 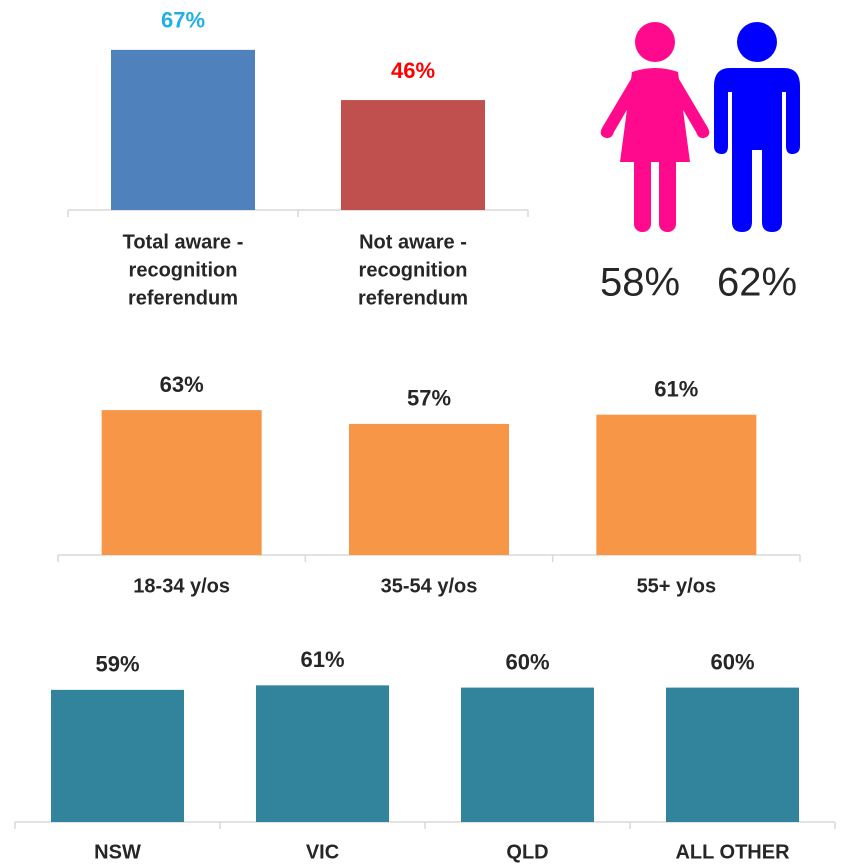 What do you see at coordinates (527, 852) in the screenshot?
I see `x-tick-label: QLD` at bounding box center [527, 852].